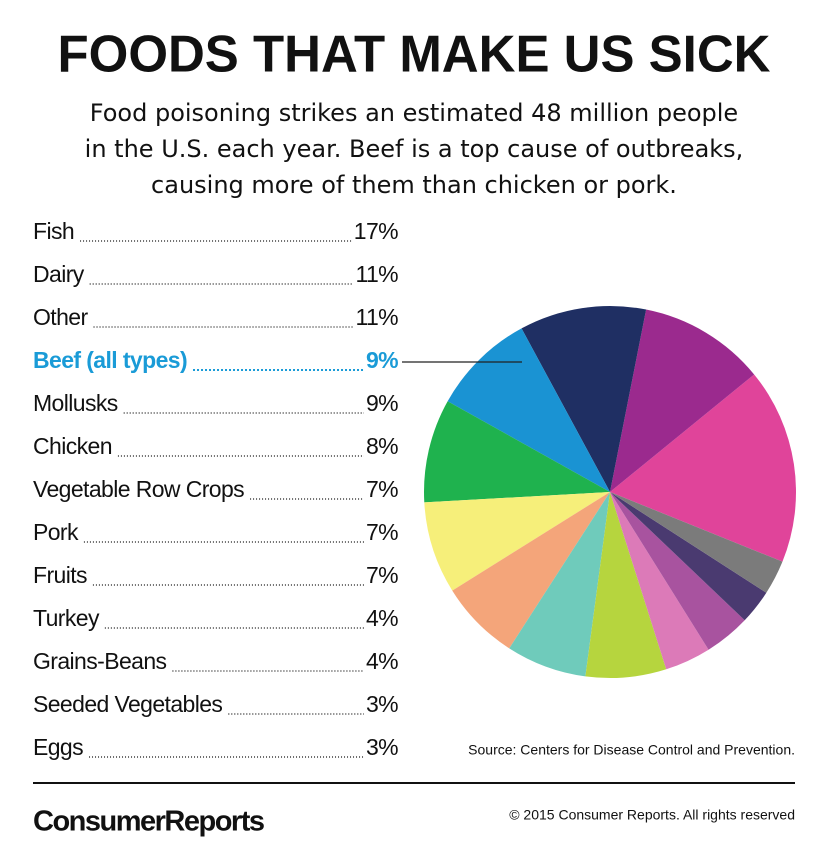 Image resolution: width=828 pixels, height=868 pixels. Describe the element at coordinates (75, 403) in the screenshot. I see `category-label: Mollusks` at that location.